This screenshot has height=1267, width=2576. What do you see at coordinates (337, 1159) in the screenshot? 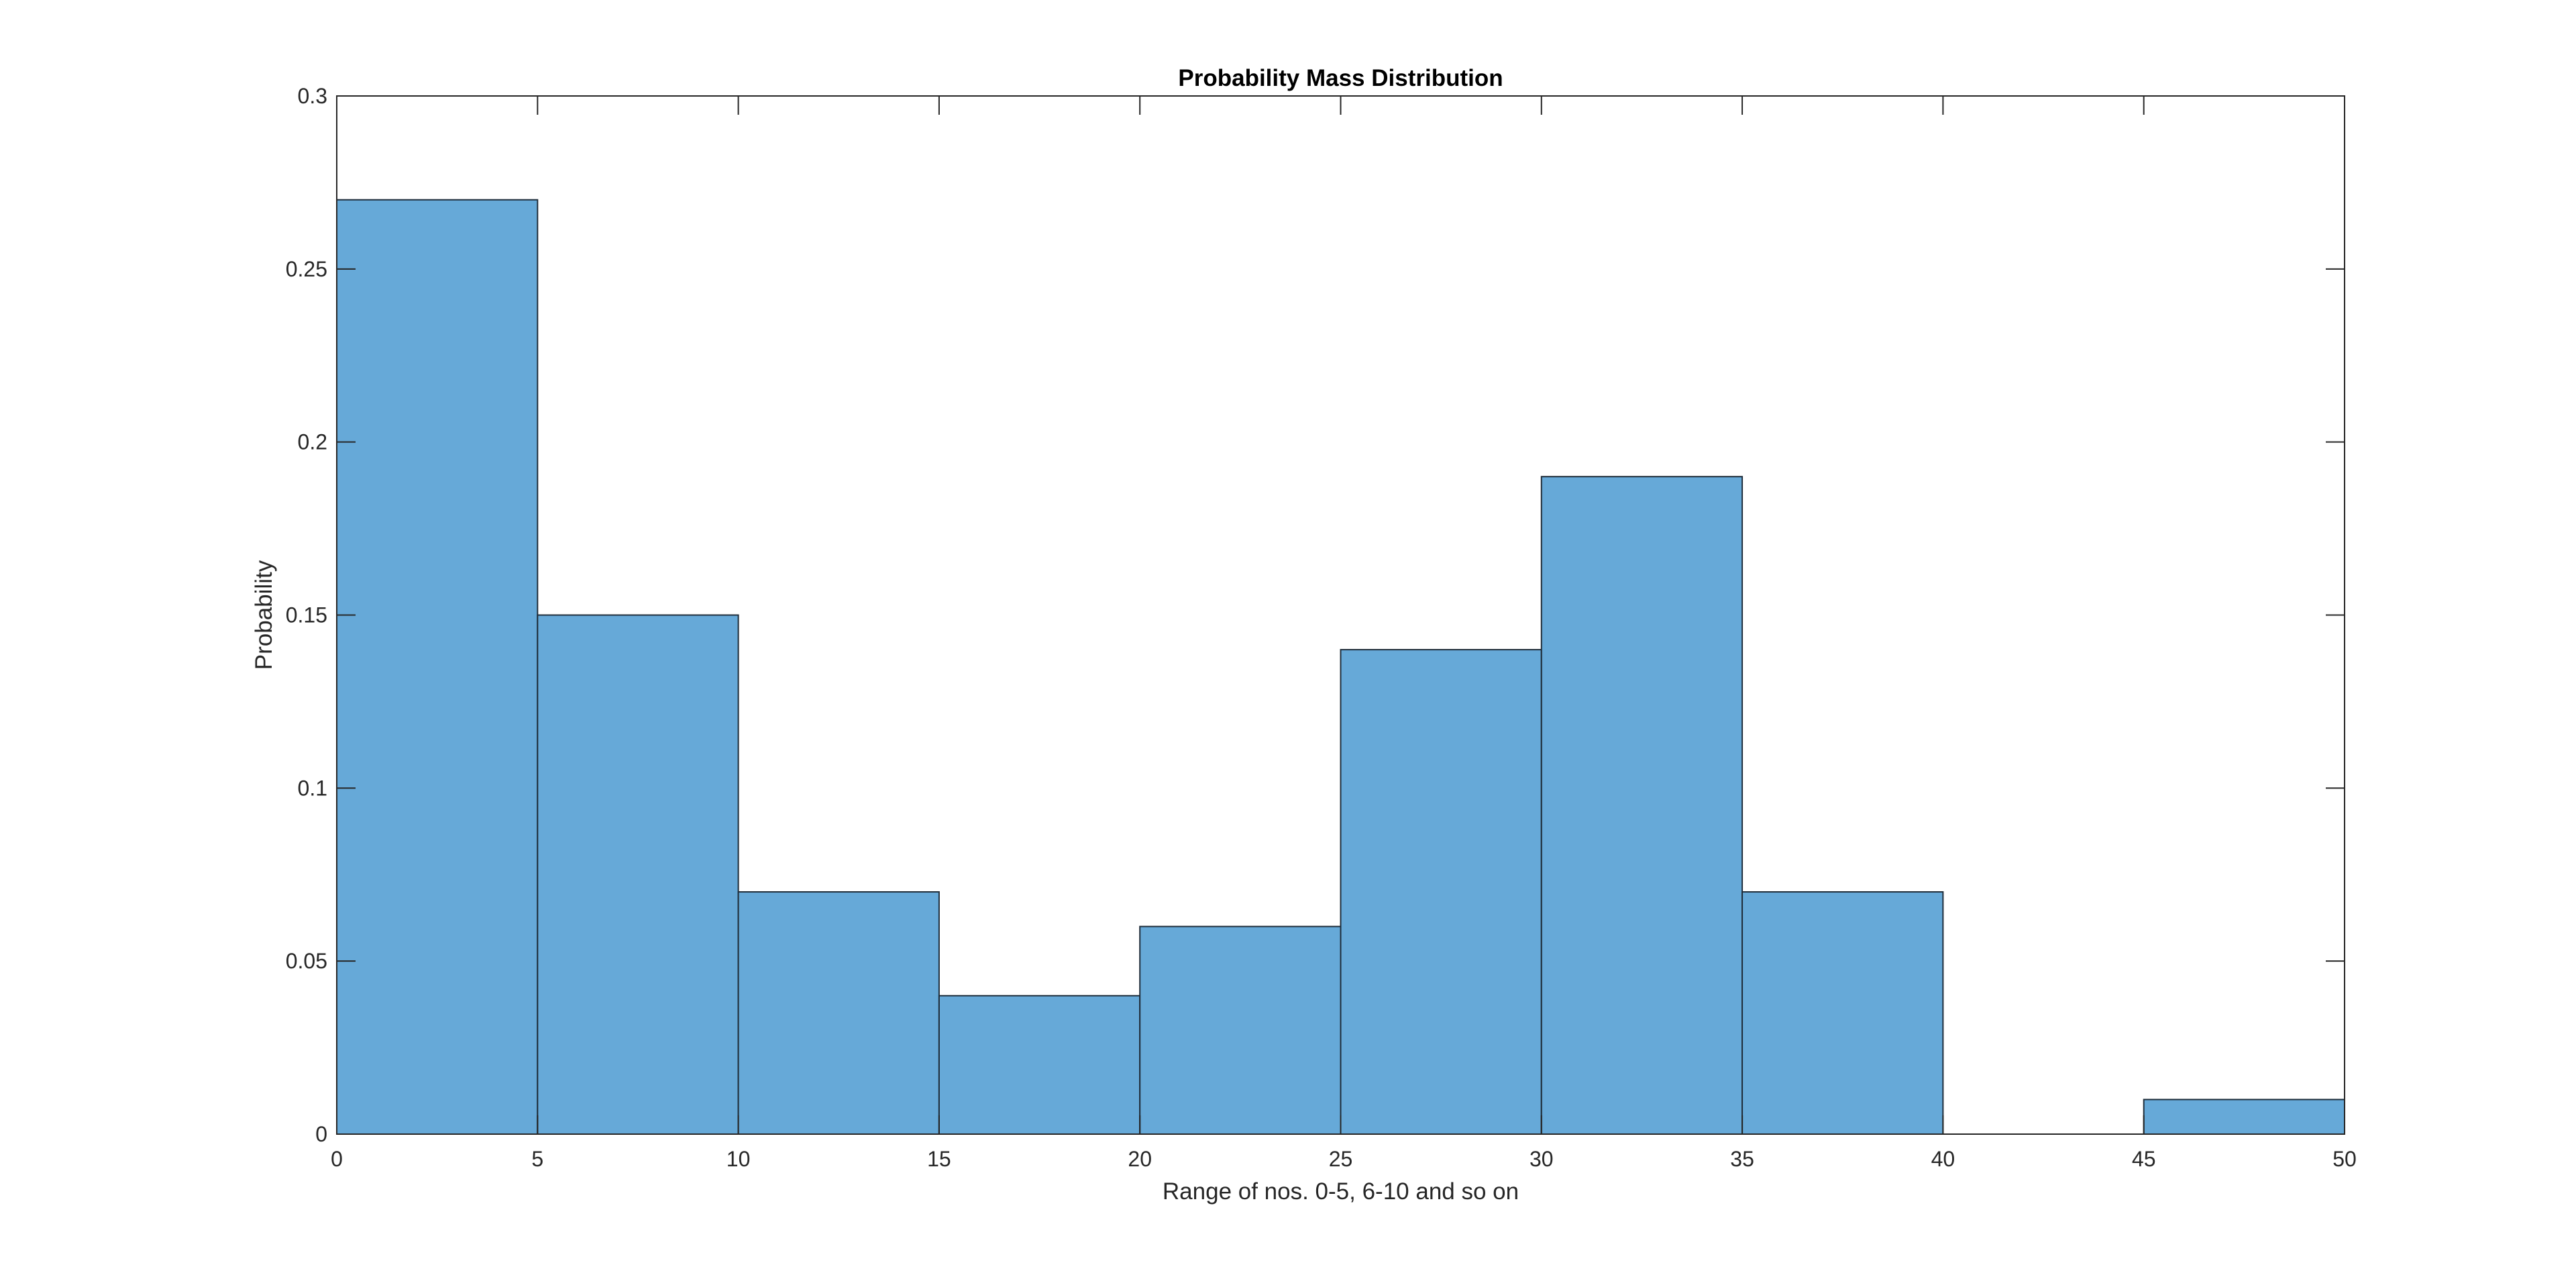
I see `x-tick-label: 0` at bounding box center [337, 1159].